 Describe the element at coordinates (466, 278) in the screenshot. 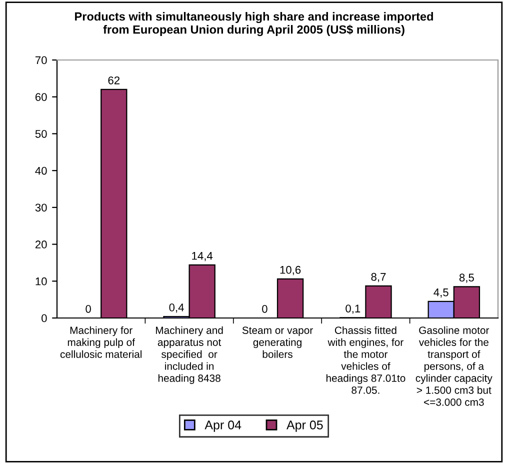

I see `data-label: 8,5` at that location.